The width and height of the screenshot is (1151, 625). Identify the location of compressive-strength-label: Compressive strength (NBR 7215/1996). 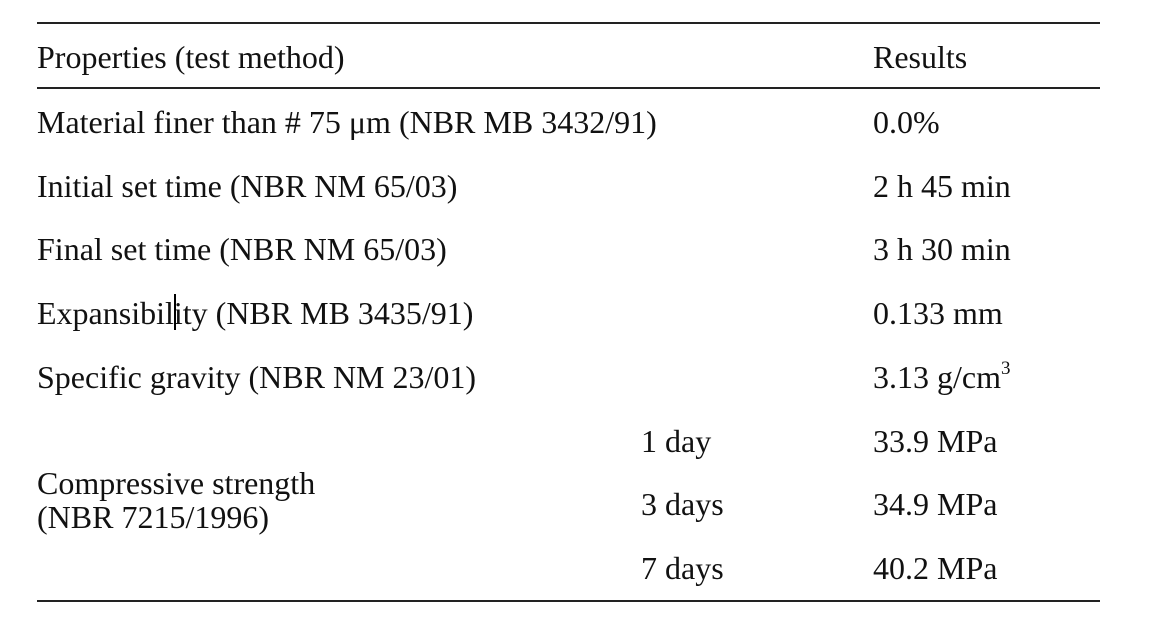
(176, 500).